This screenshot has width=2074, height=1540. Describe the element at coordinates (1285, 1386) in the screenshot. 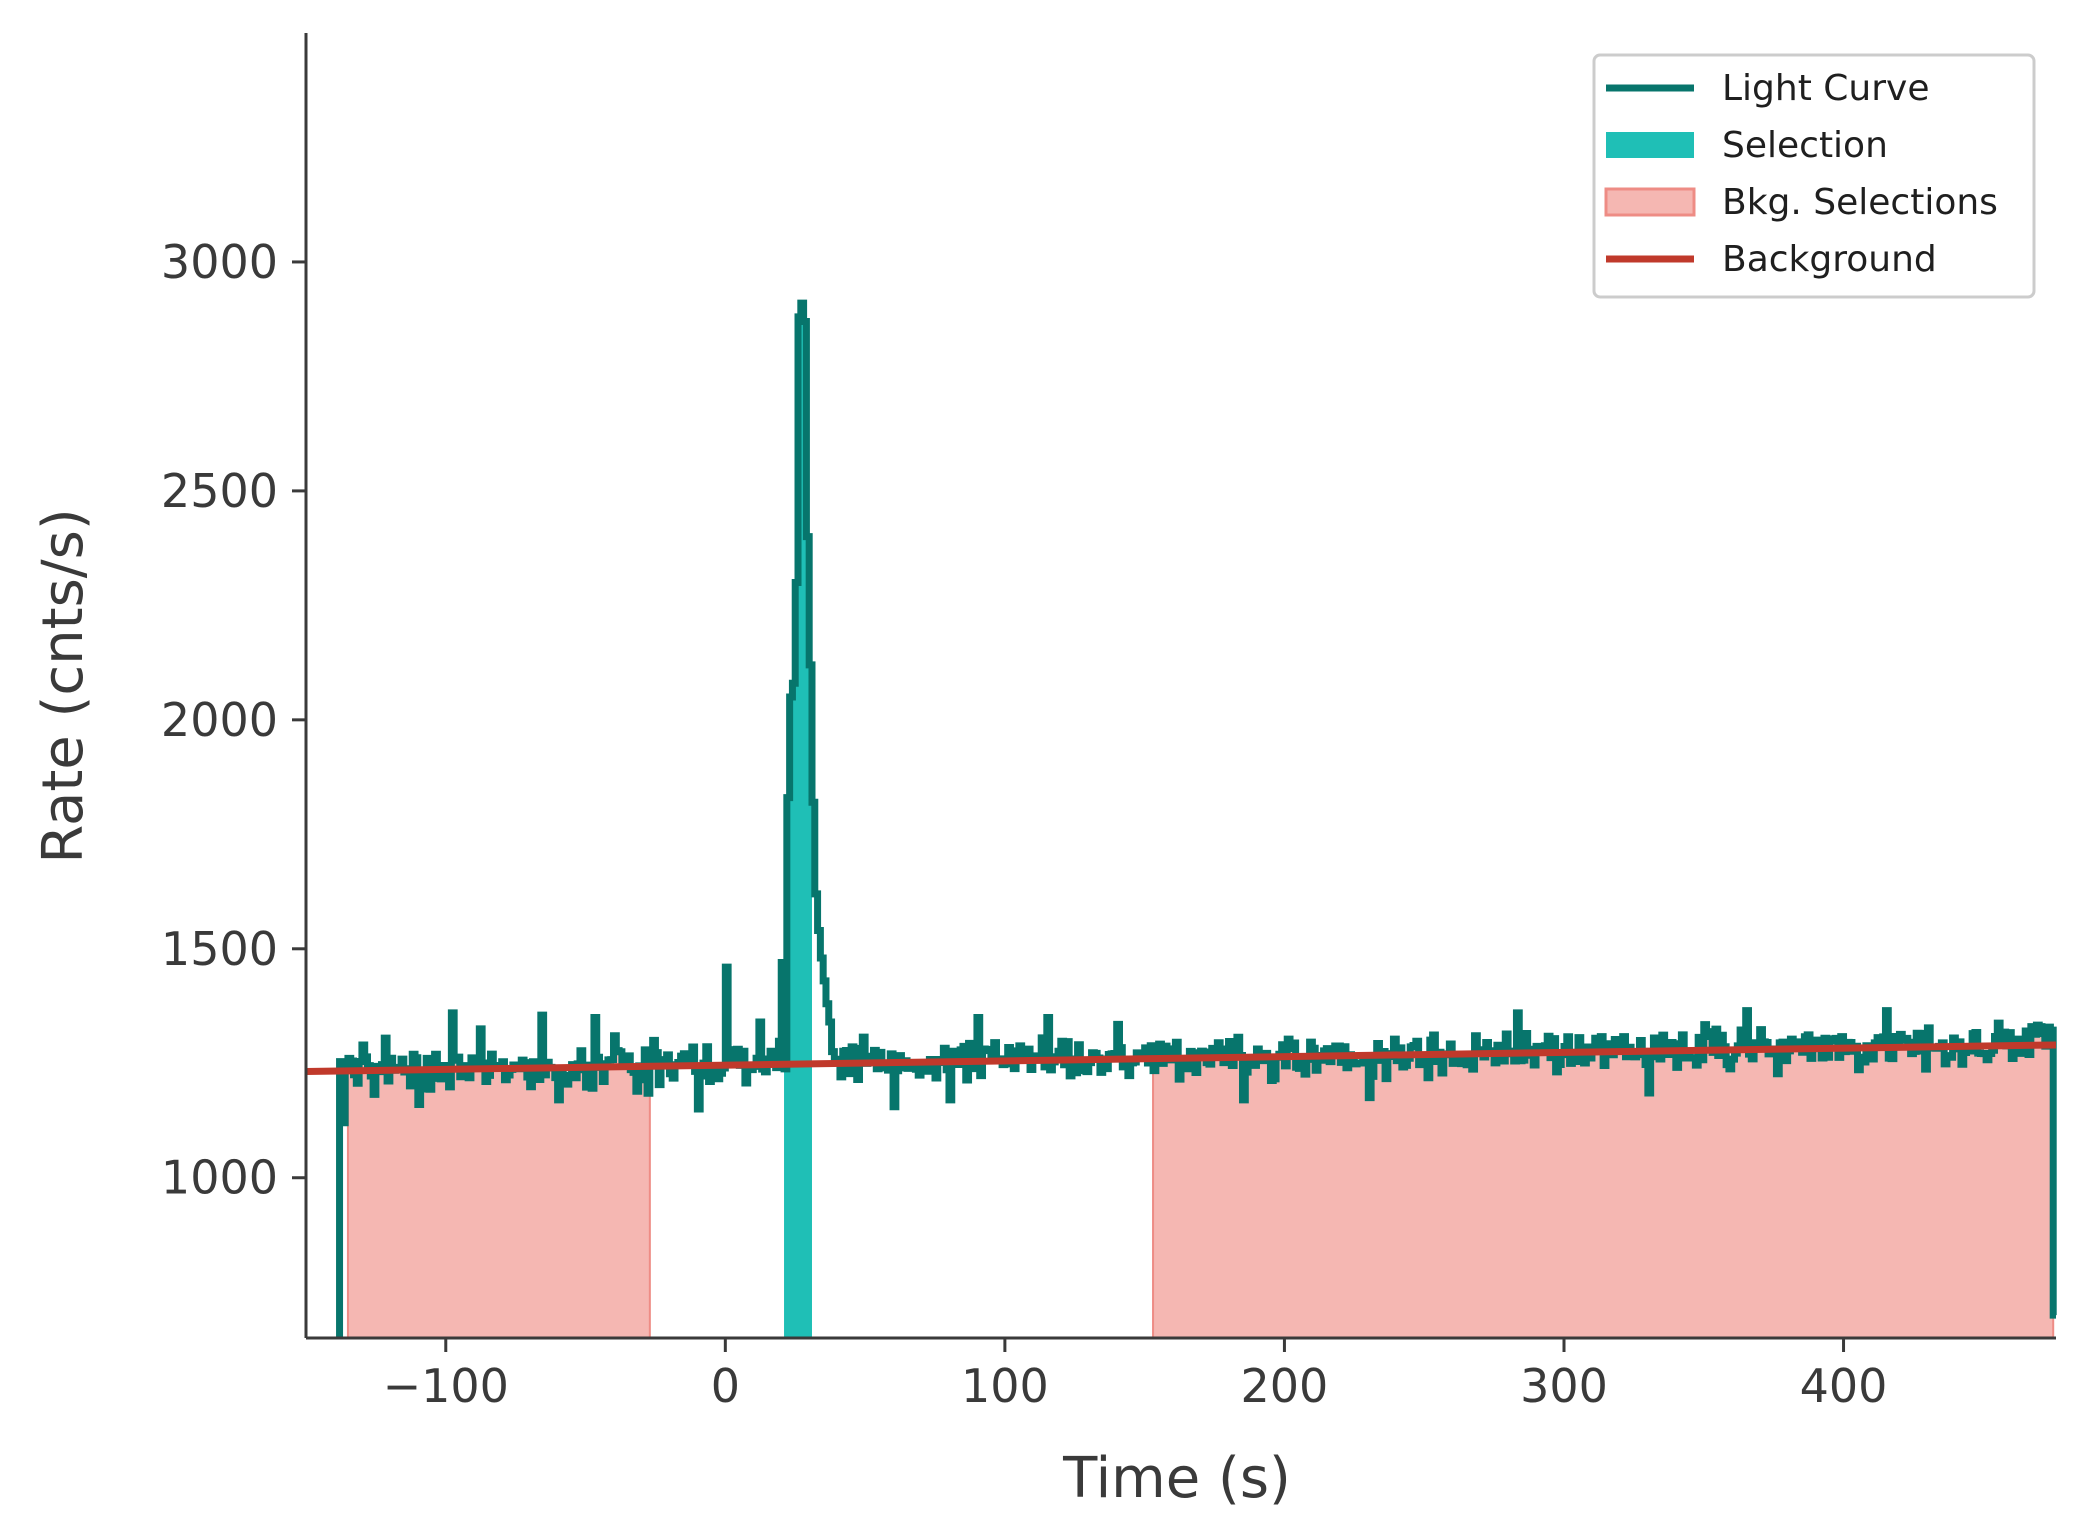

I see `x-tick-label: 200` at that location.